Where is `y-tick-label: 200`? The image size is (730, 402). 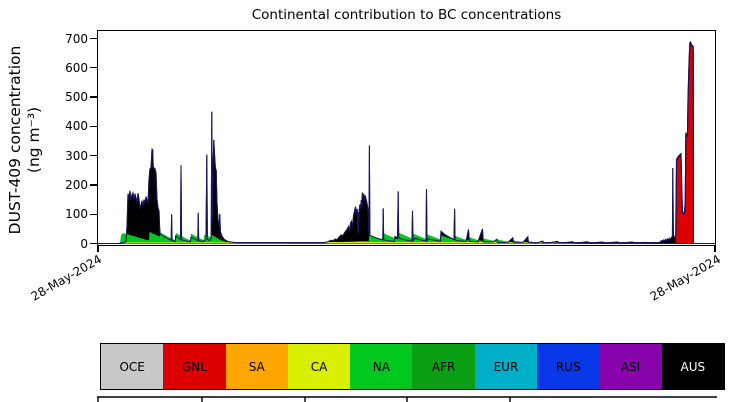
y-tick-label: 200 is located at coordinates (76, 184).